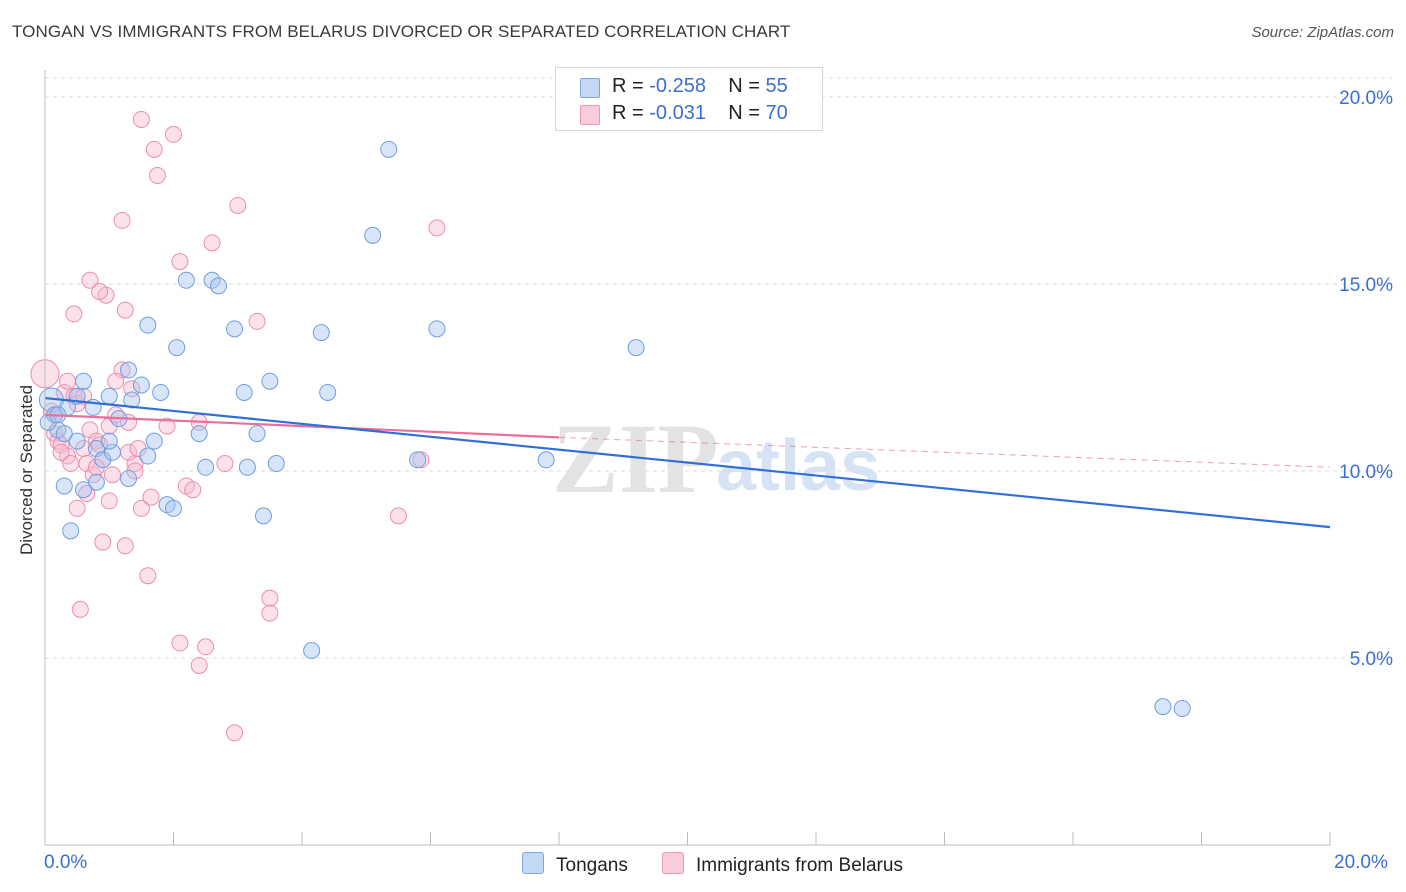 The width and height of the screenshot is (1406, 892). Describe the element at coordinates (533, 863) in the screenshot. I see `tongans-legend-swatch` at that location.